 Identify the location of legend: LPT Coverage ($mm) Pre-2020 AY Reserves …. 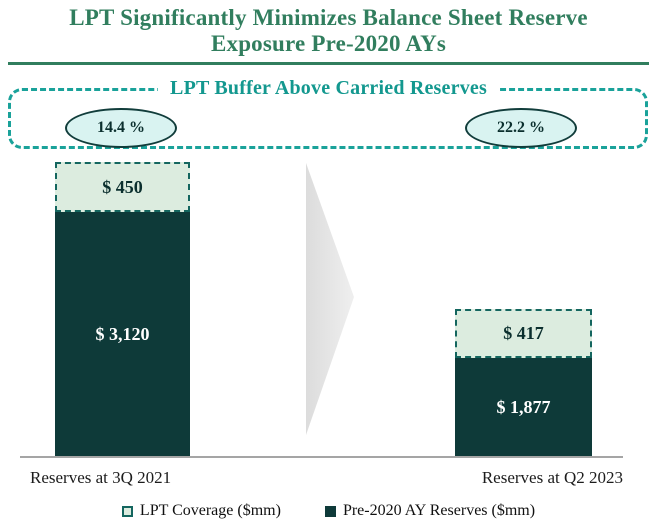
(328, 511).